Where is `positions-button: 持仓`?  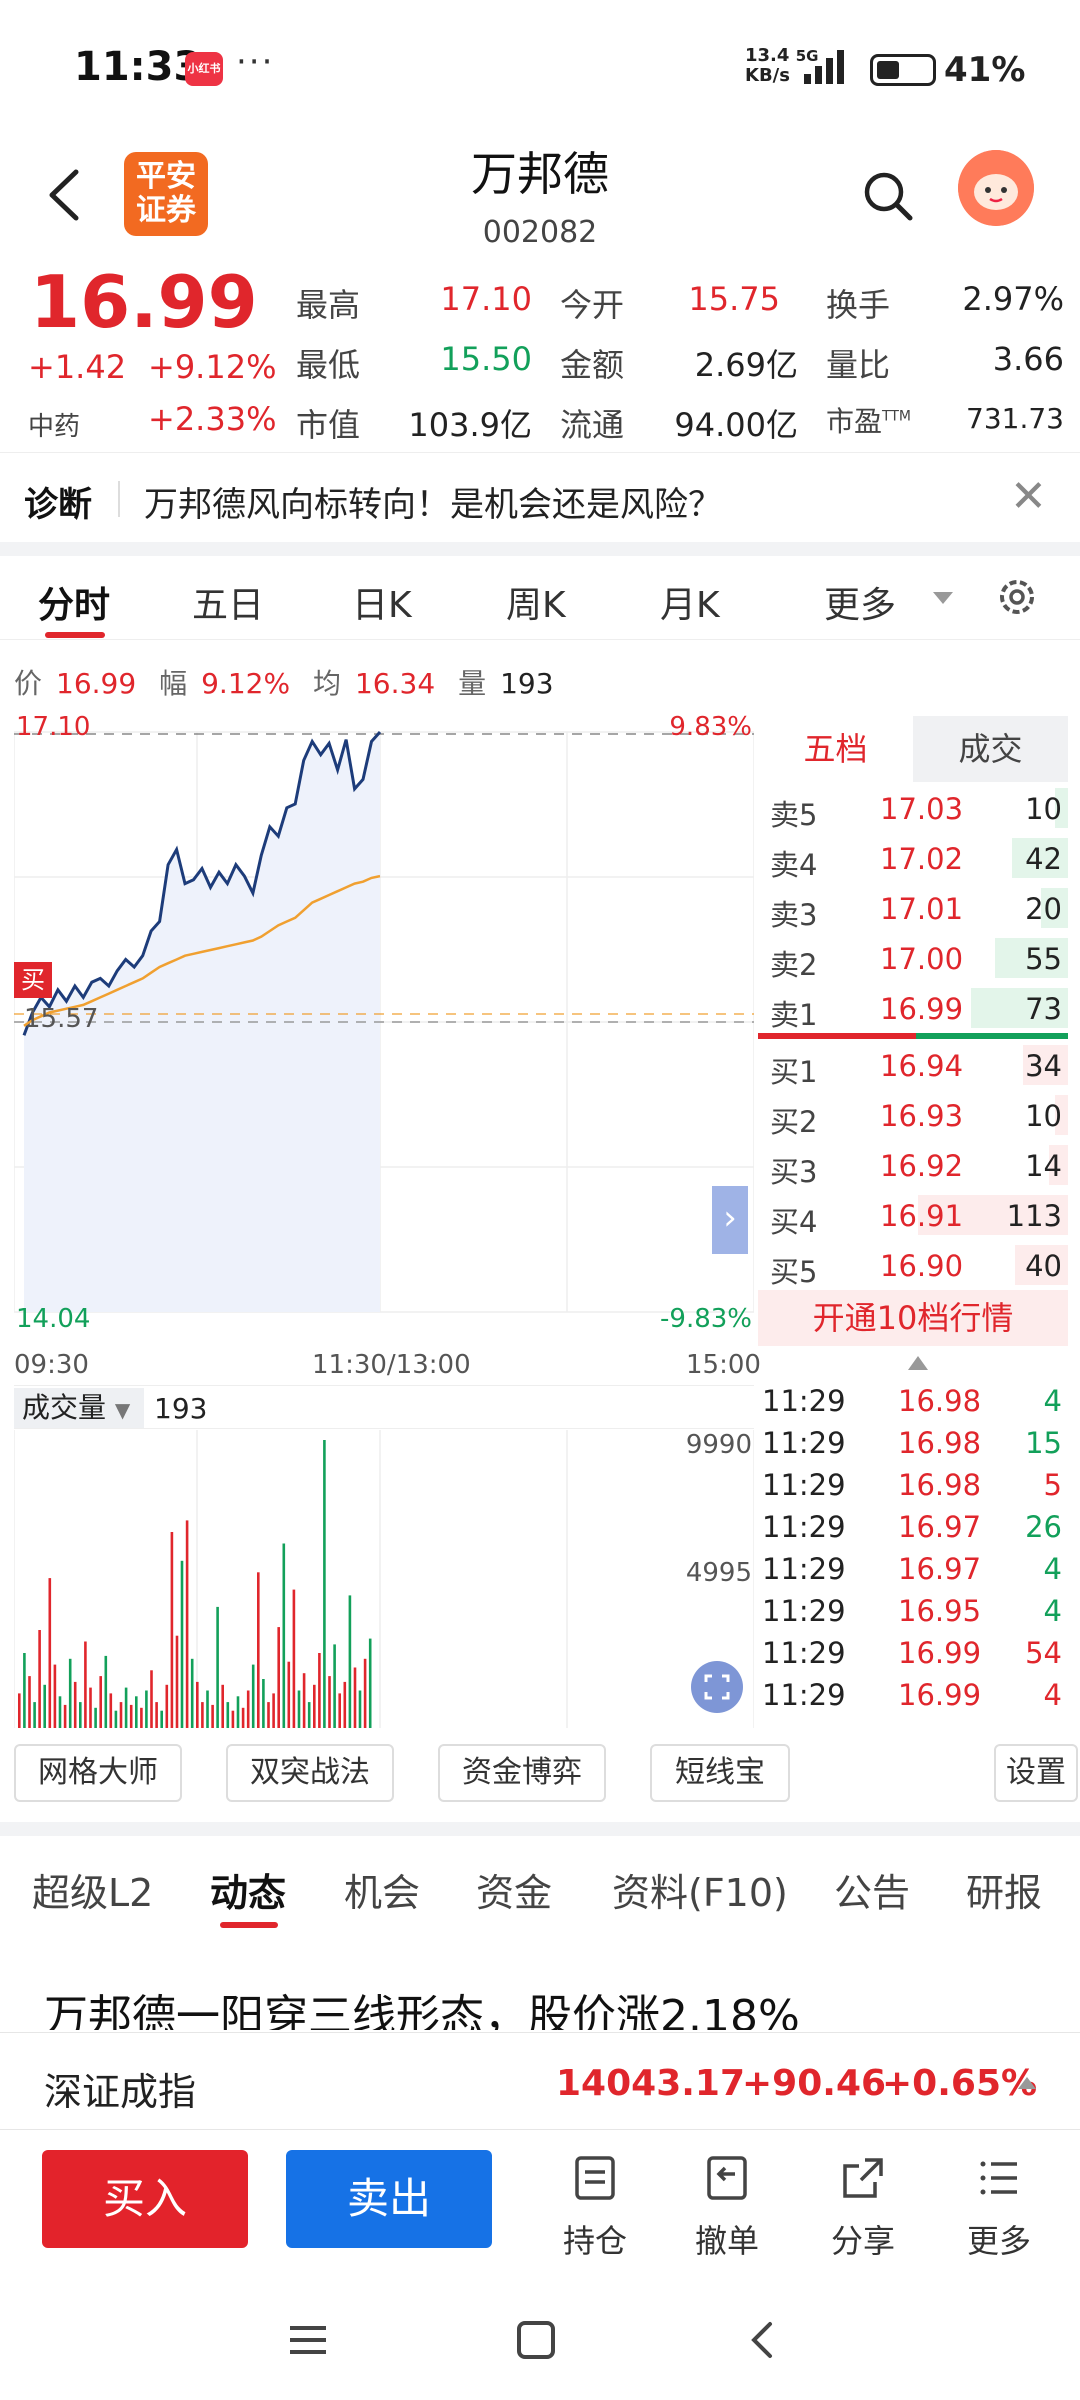 positions-button: 持仓 is located at coordinates (595, 2207).